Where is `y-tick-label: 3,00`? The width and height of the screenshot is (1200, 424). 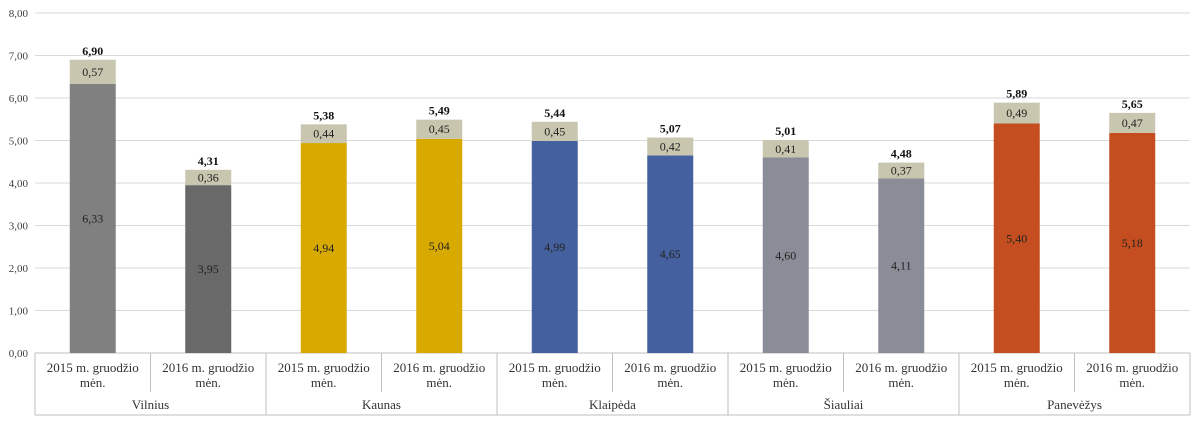 y-tick-label: 3,00 is located at coordinates (19, 227).